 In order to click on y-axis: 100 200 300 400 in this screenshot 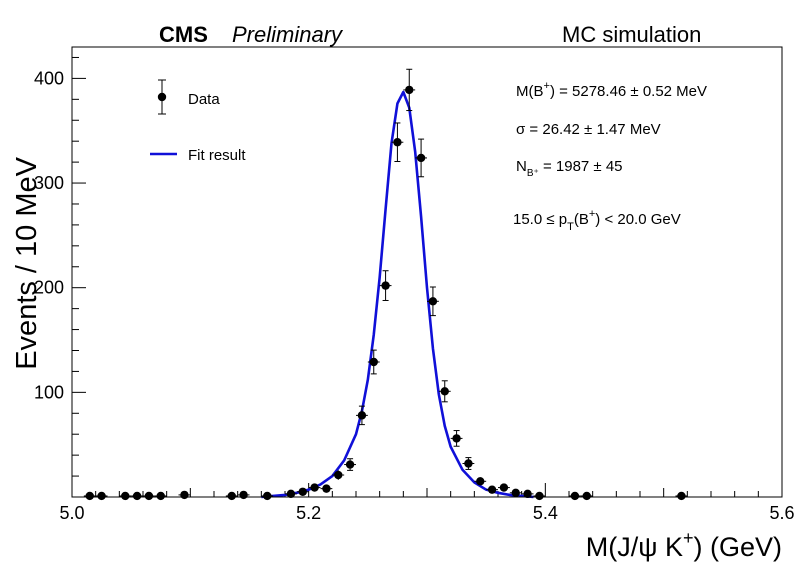, I will do `click(60, 266)`.